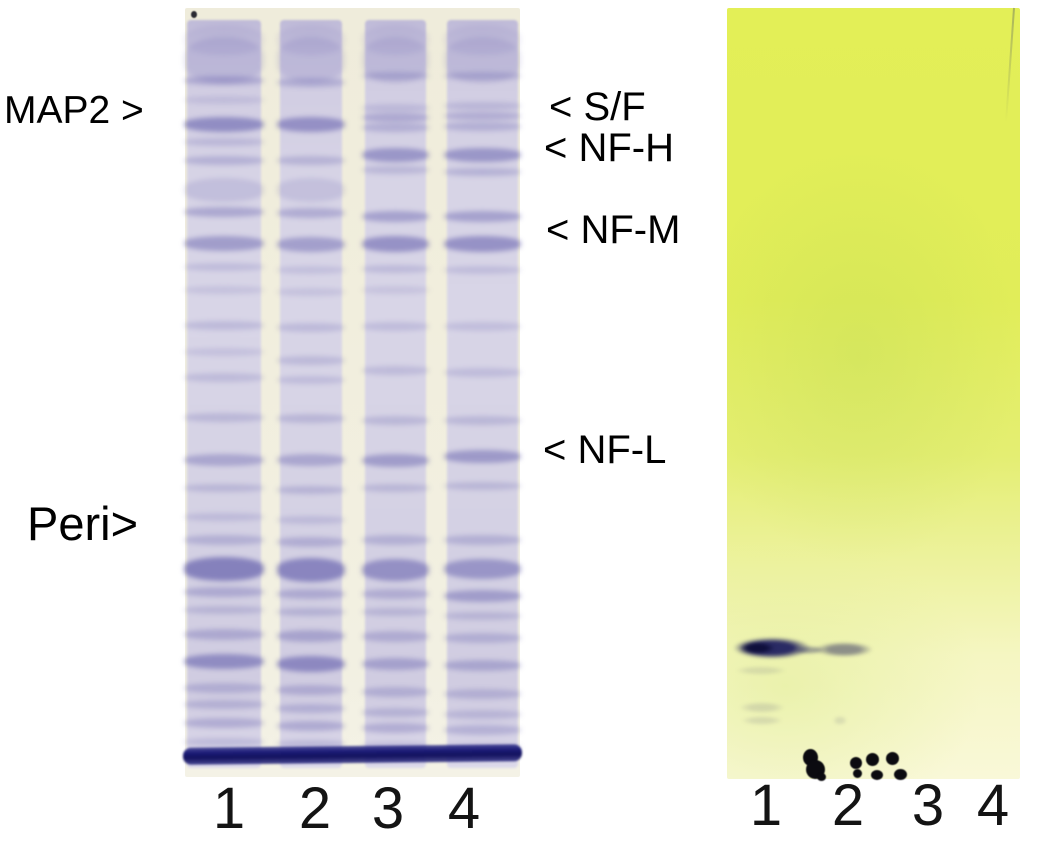 The height and width of the screenshot is (846, 1054). What do you see at coordinates (74, 110) in the screenshot?
I see `label-map2: MAP2 >` at bounding box center [74, 110].